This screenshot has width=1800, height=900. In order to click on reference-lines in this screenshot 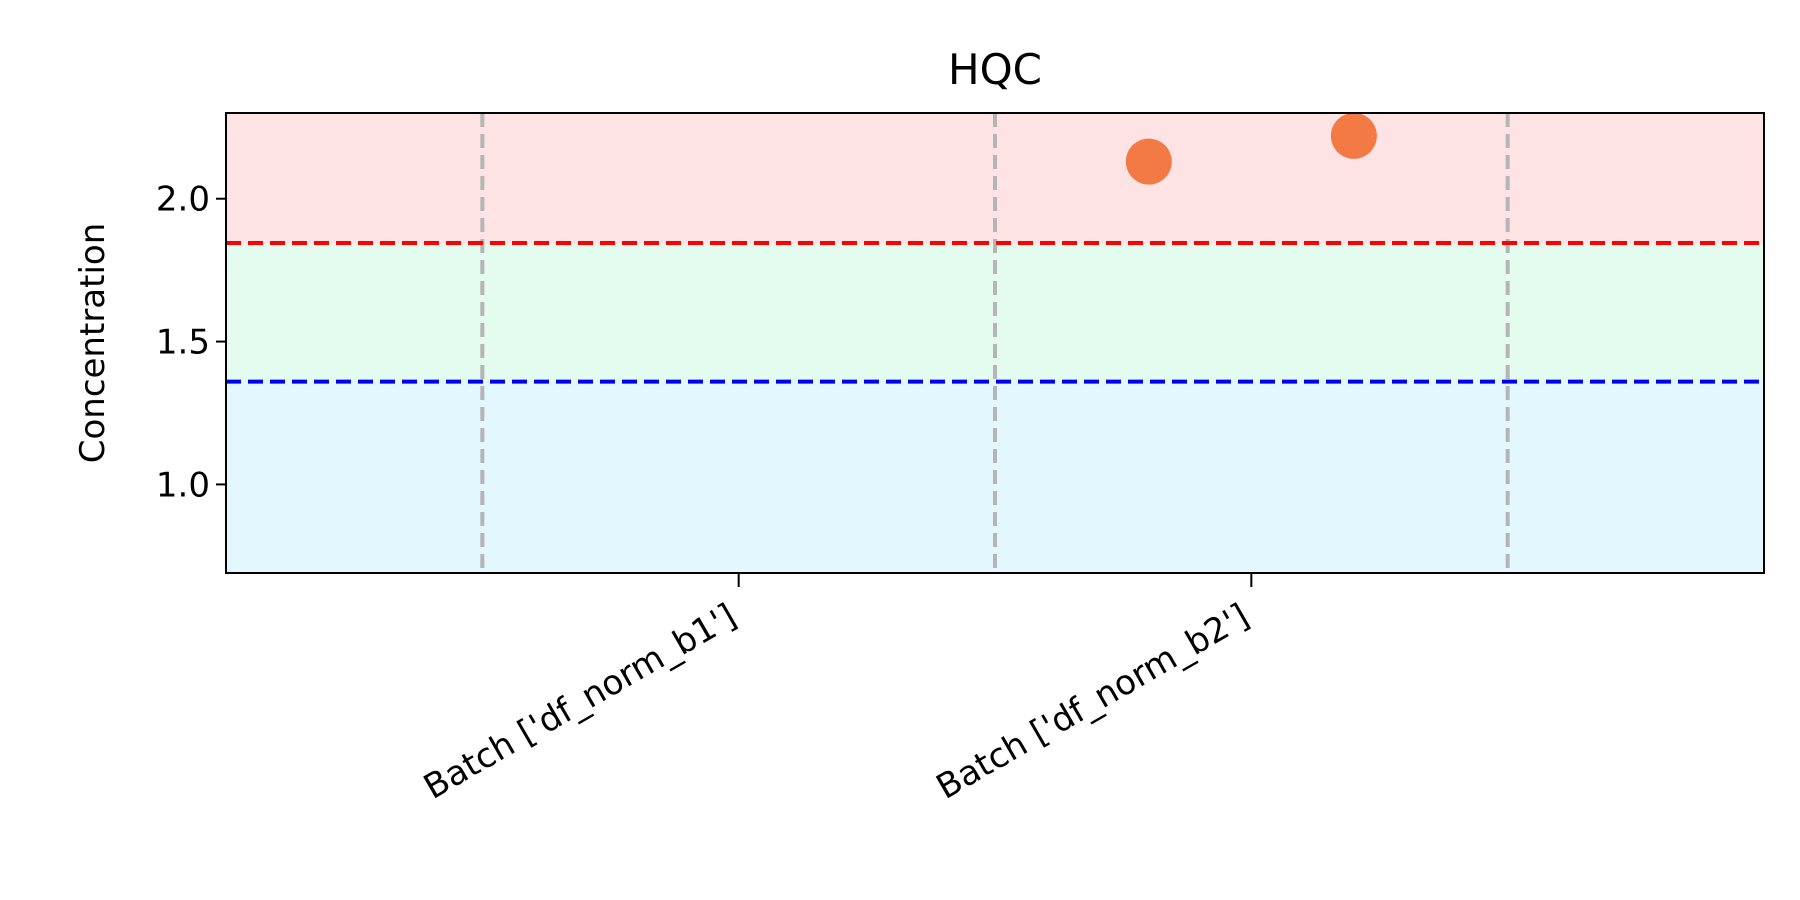, I will do `click(995, 312)`.